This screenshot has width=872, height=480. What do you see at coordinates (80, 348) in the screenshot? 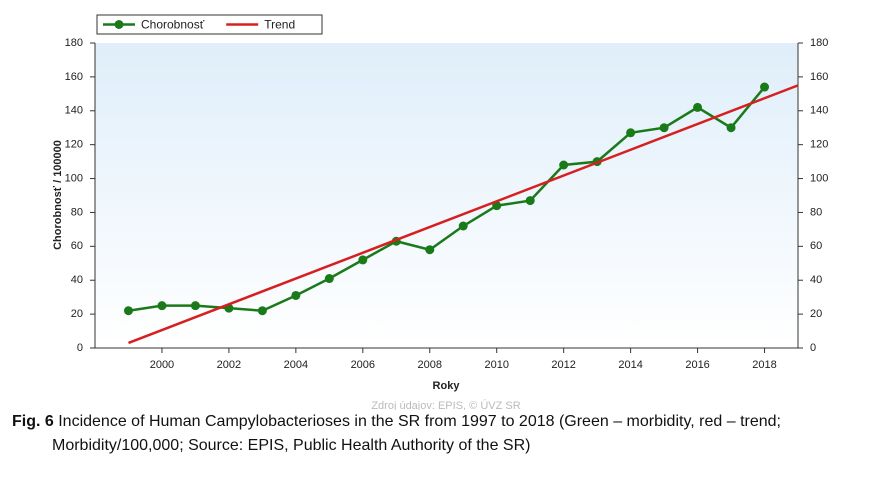
I see `y-tick-label: 0` at bounding box center [80, 348].